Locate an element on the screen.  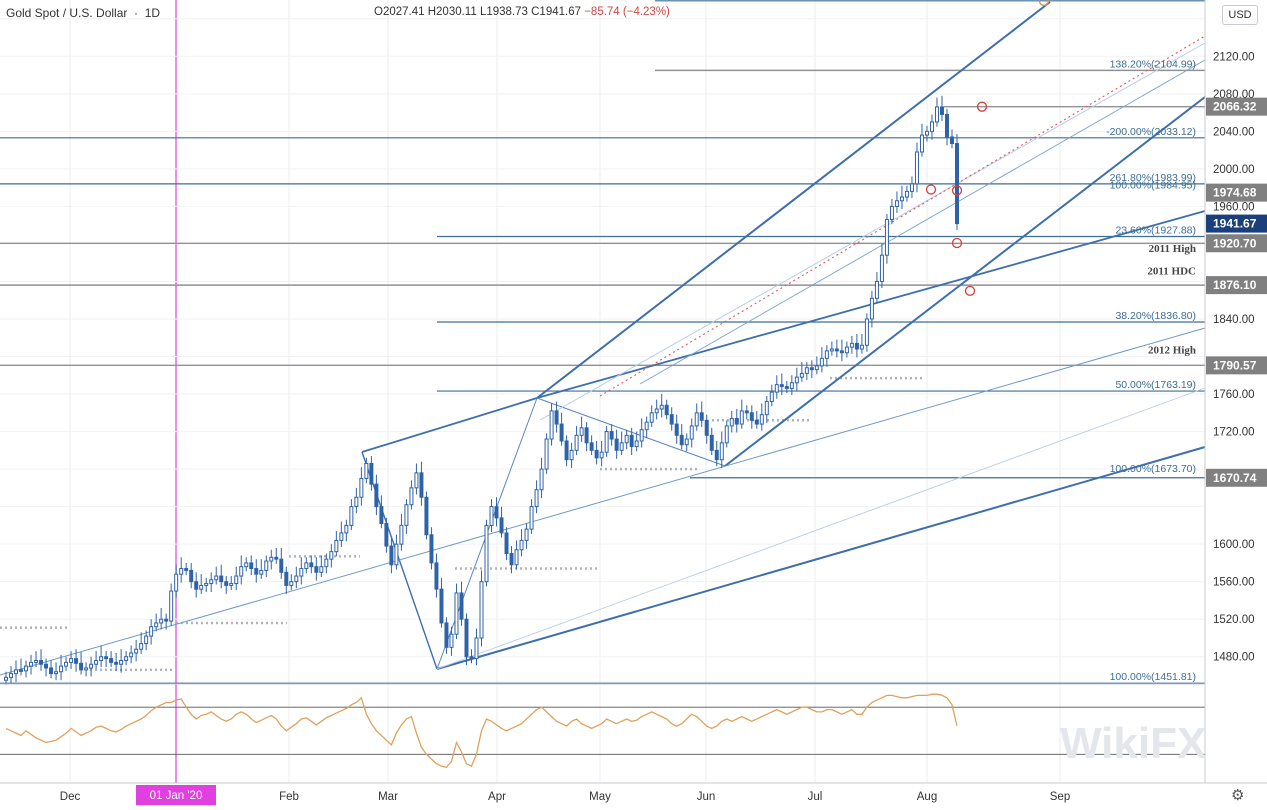
price-label: 1941.67 is located at coordinates (1235, 224).